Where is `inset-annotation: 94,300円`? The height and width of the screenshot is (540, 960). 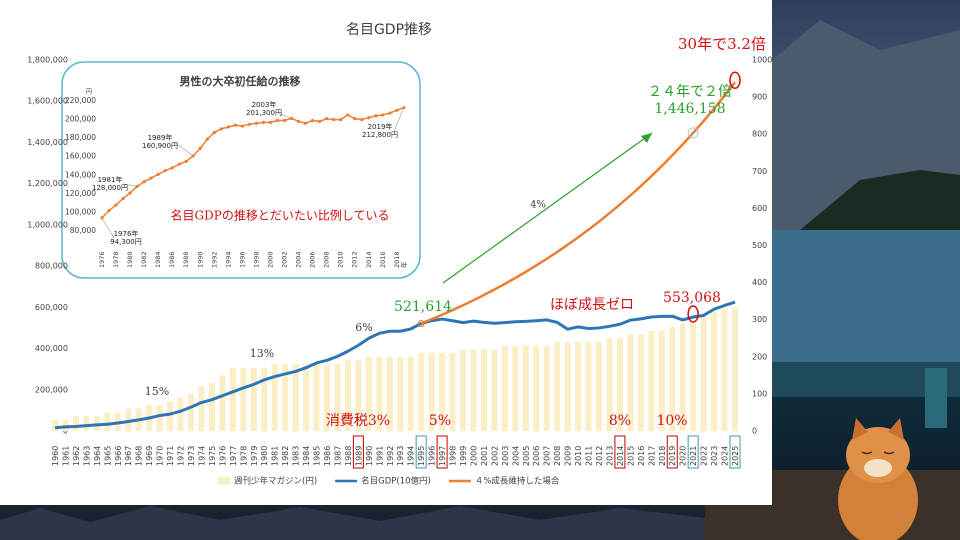
inset-annotation: 94,300円 is located at coordinates (126, 242).